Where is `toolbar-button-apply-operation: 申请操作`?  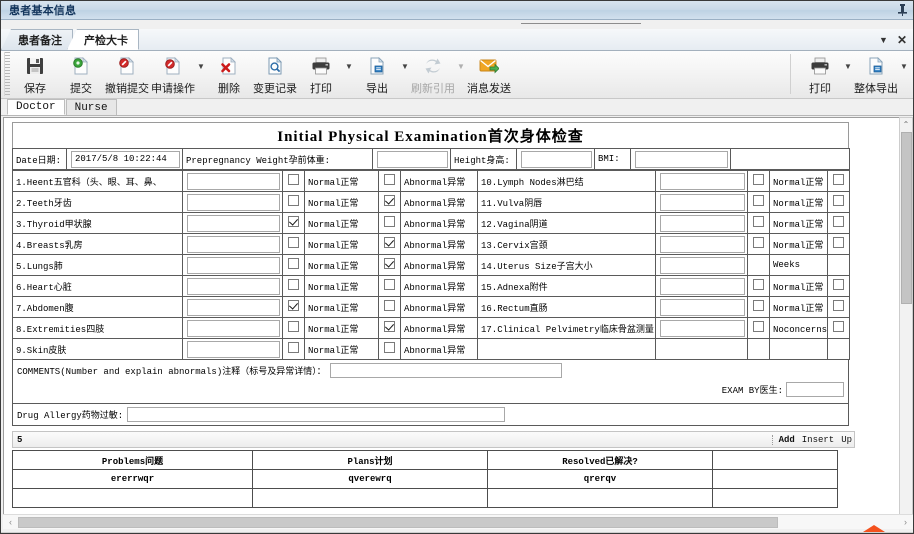
toolbar-button-apply-operation: 申请操作 is located at coordinates (173, 74).